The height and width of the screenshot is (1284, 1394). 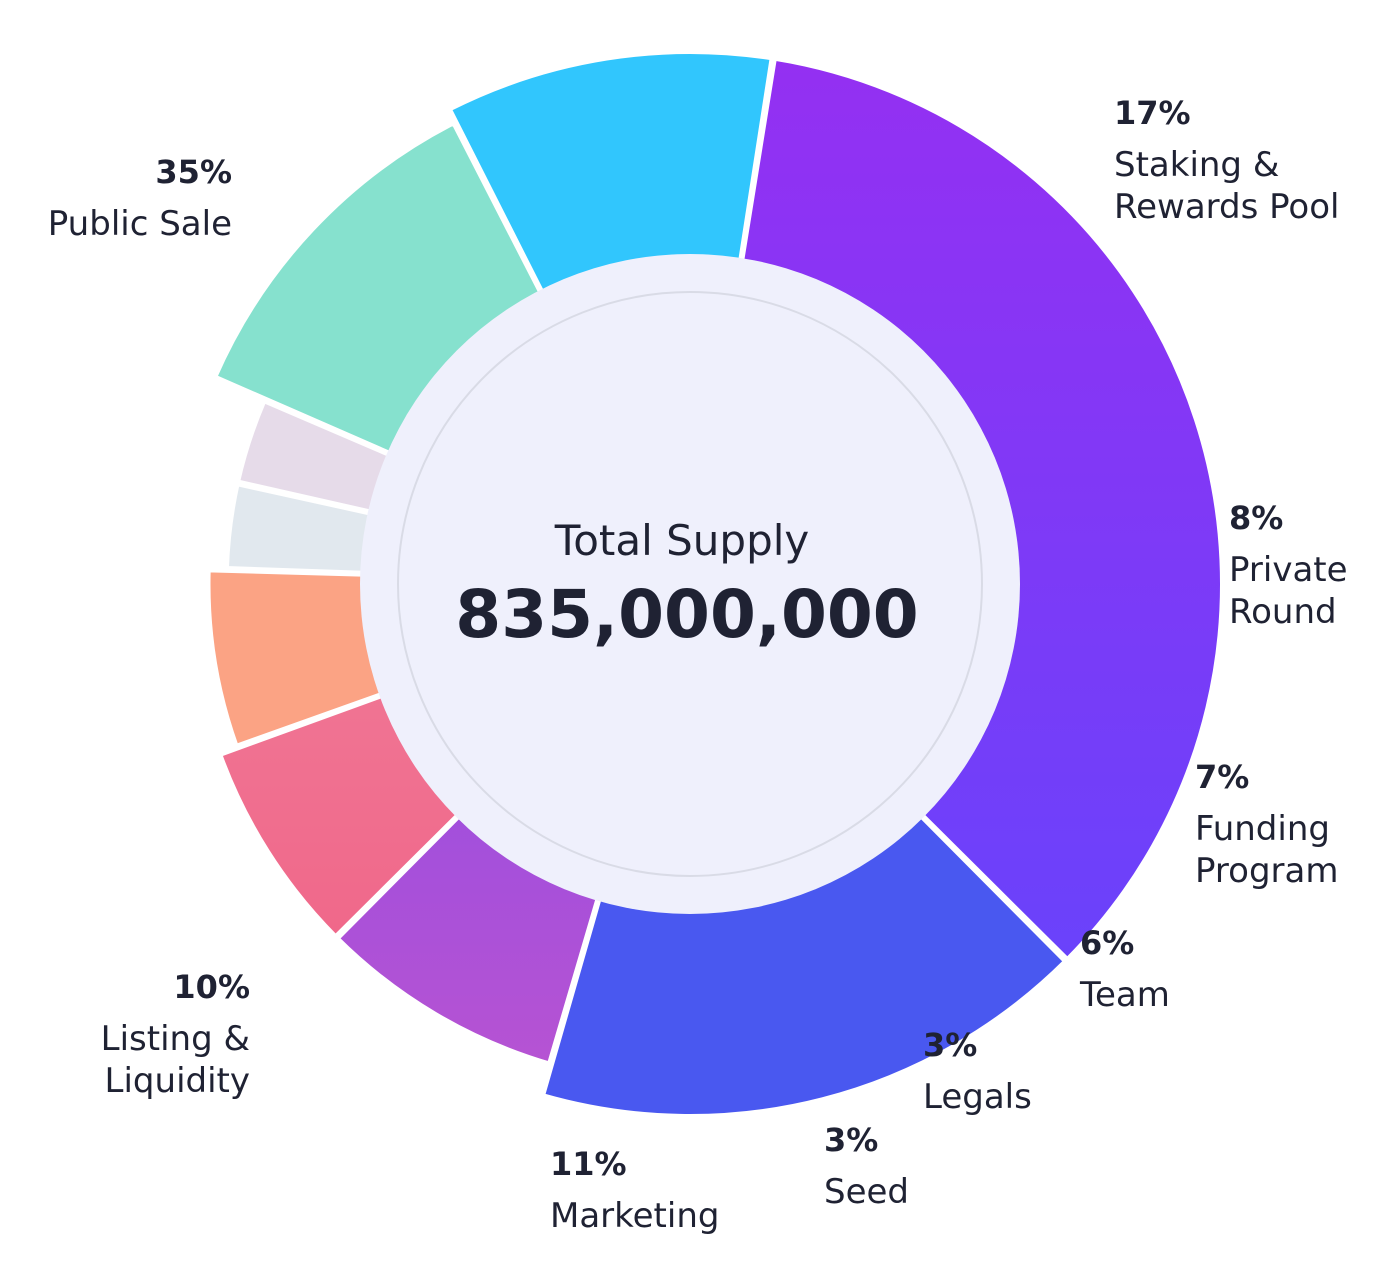 I want to click on label-name-seed: Seed, so click(x=866, y=1192).